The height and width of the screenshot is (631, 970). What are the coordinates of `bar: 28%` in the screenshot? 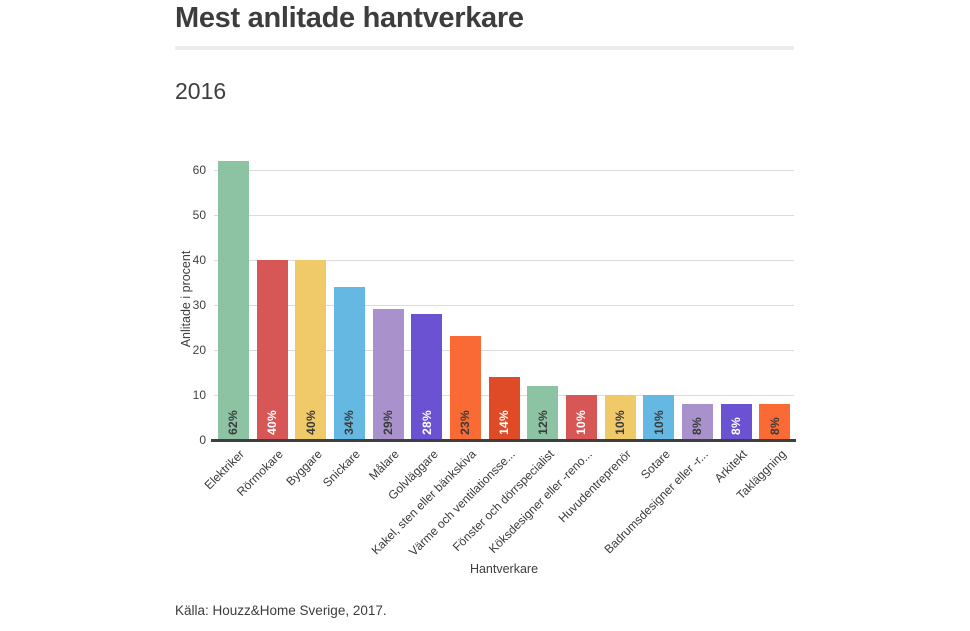 It's located at (427, 377).